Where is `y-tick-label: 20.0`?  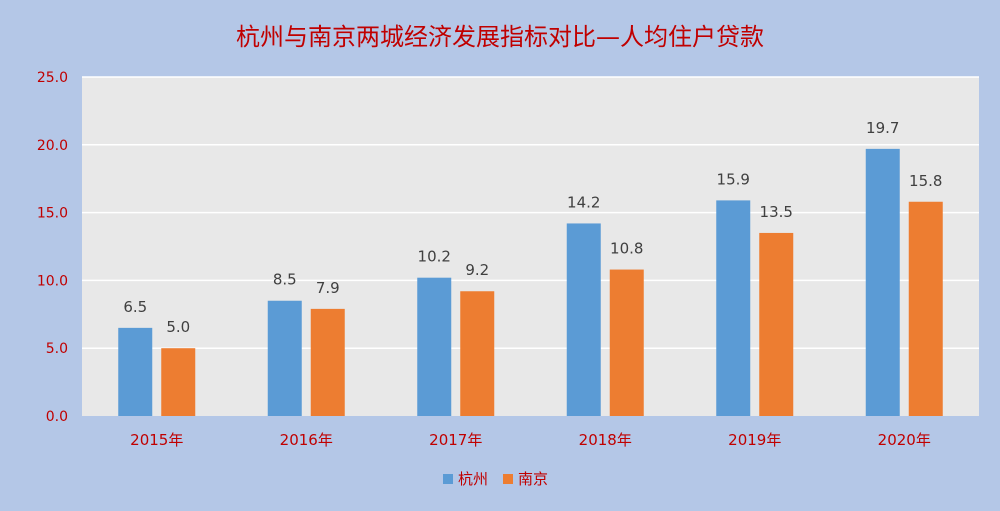
y-tick-label: 20.0 is located at coordinates (52, 146).